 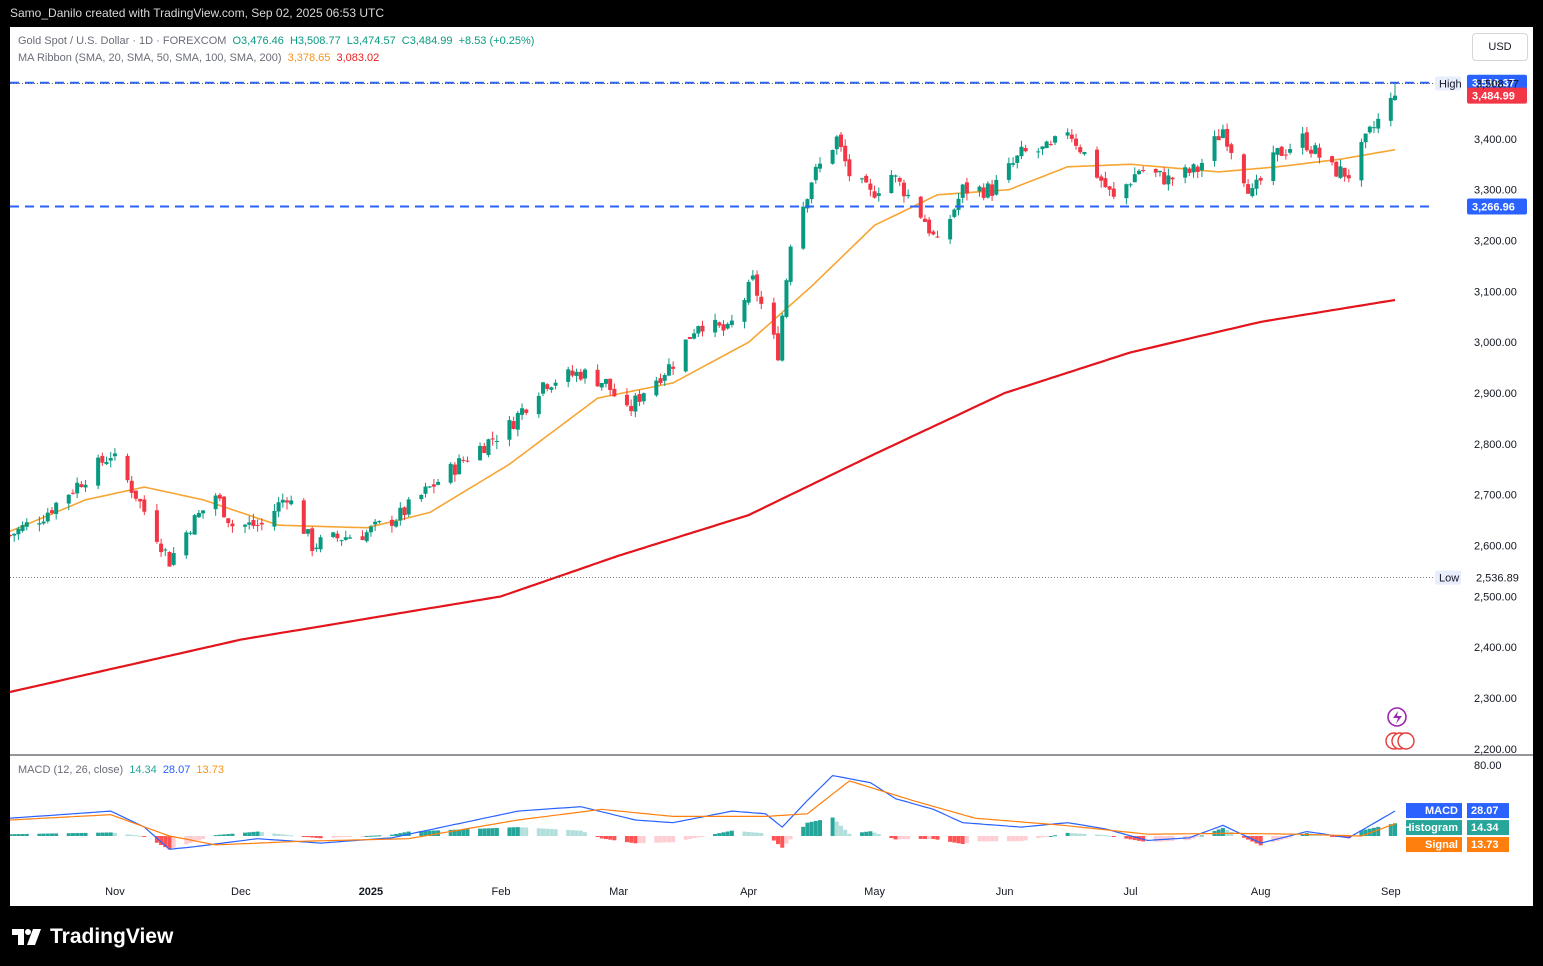 I want to click on tradingview-logo: TradingView, so click(x=92, y=937).